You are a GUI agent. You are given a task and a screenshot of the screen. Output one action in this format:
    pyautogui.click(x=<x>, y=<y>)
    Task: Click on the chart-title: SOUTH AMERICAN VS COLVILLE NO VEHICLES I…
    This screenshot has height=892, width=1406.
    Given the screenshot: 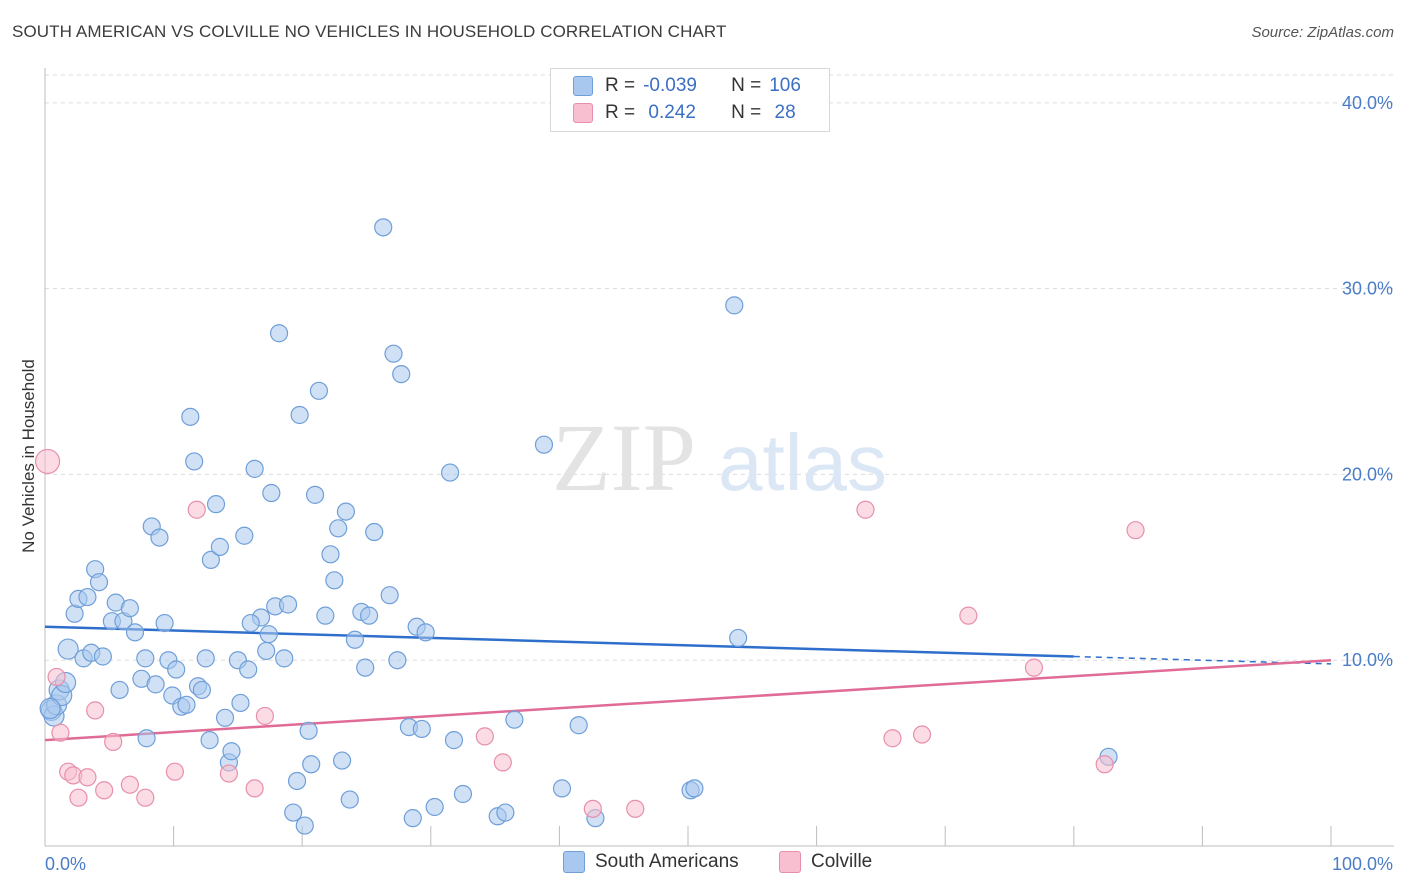 What is the action you would take?
    pyautogui.click(x=369, y=31)
    